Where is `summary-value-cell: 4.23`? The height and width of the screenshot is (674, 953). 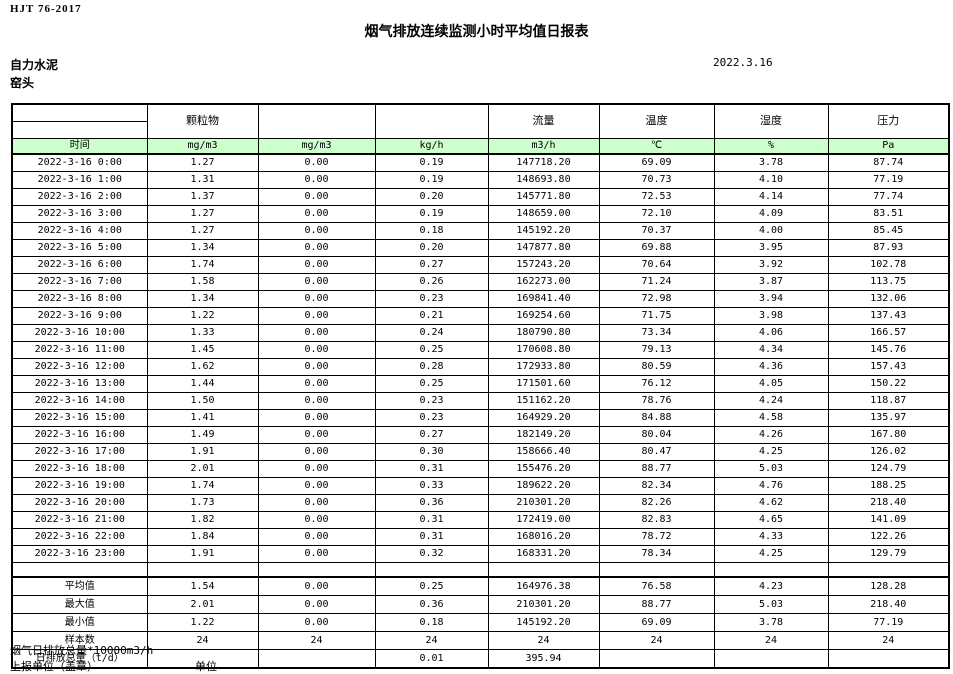 summary-value-cell: 4.23 is located at coordinates (771, 586).